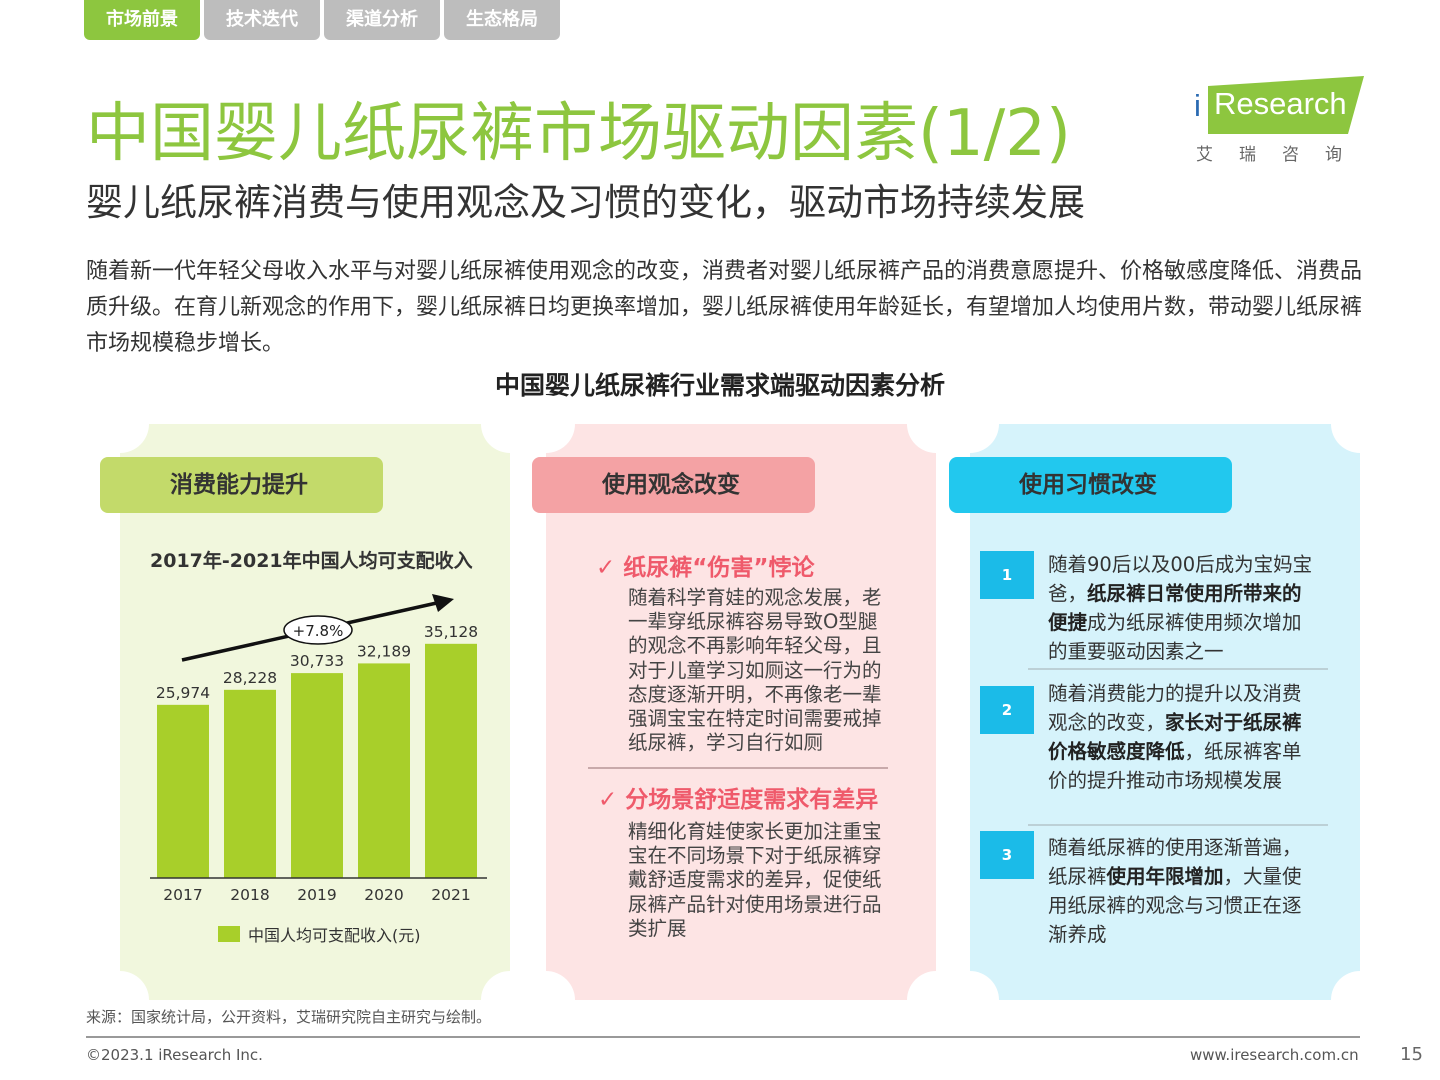 The height and width of the screenshot is (1080, 1440). What do you see at coordinates (578, 134) in the screenshot?
I see `page-title: 中国婴儿纸尿裤市场驱动因素(1/2)` at bounding box center [578, 134].